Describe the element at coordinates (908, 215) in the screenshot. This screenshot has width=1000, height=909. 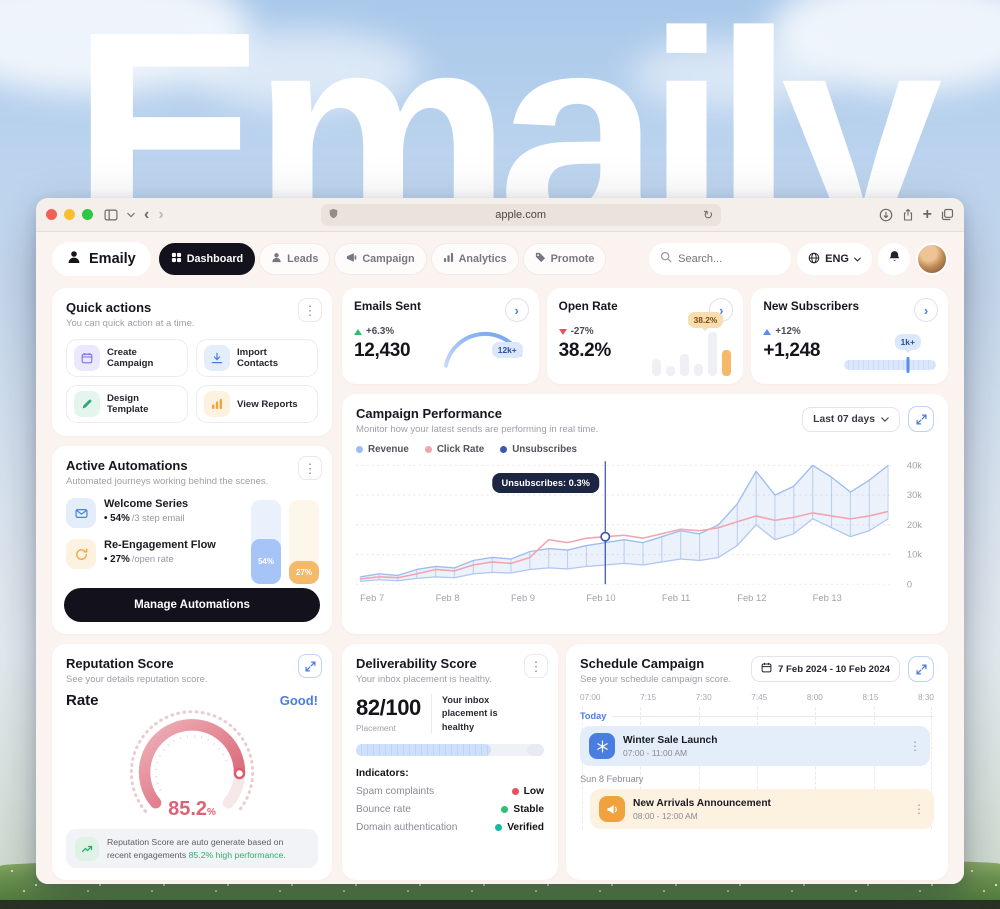
I see `share-icon` at that location.